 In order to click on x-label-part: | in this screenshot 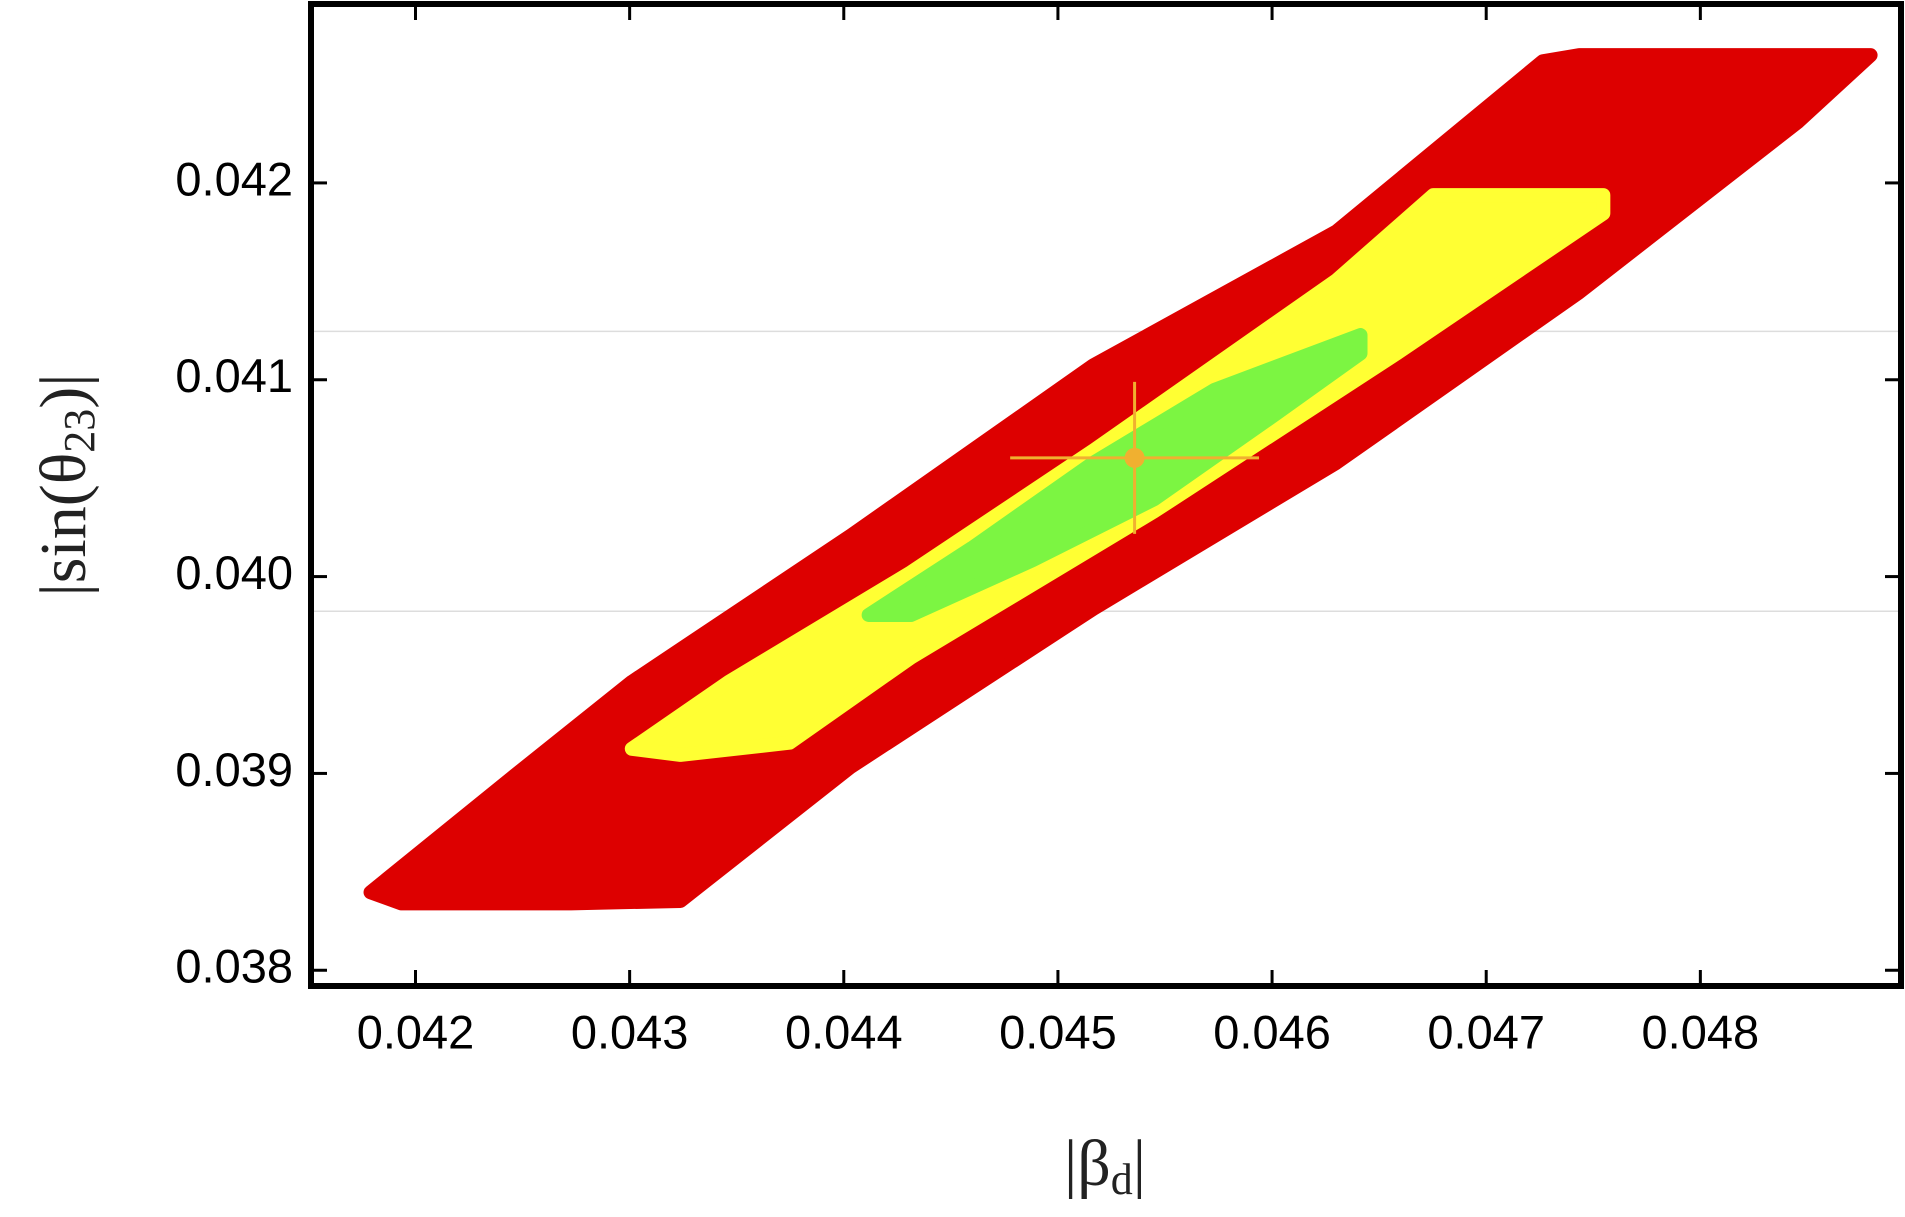, I will do `click(1139, 1163)`.